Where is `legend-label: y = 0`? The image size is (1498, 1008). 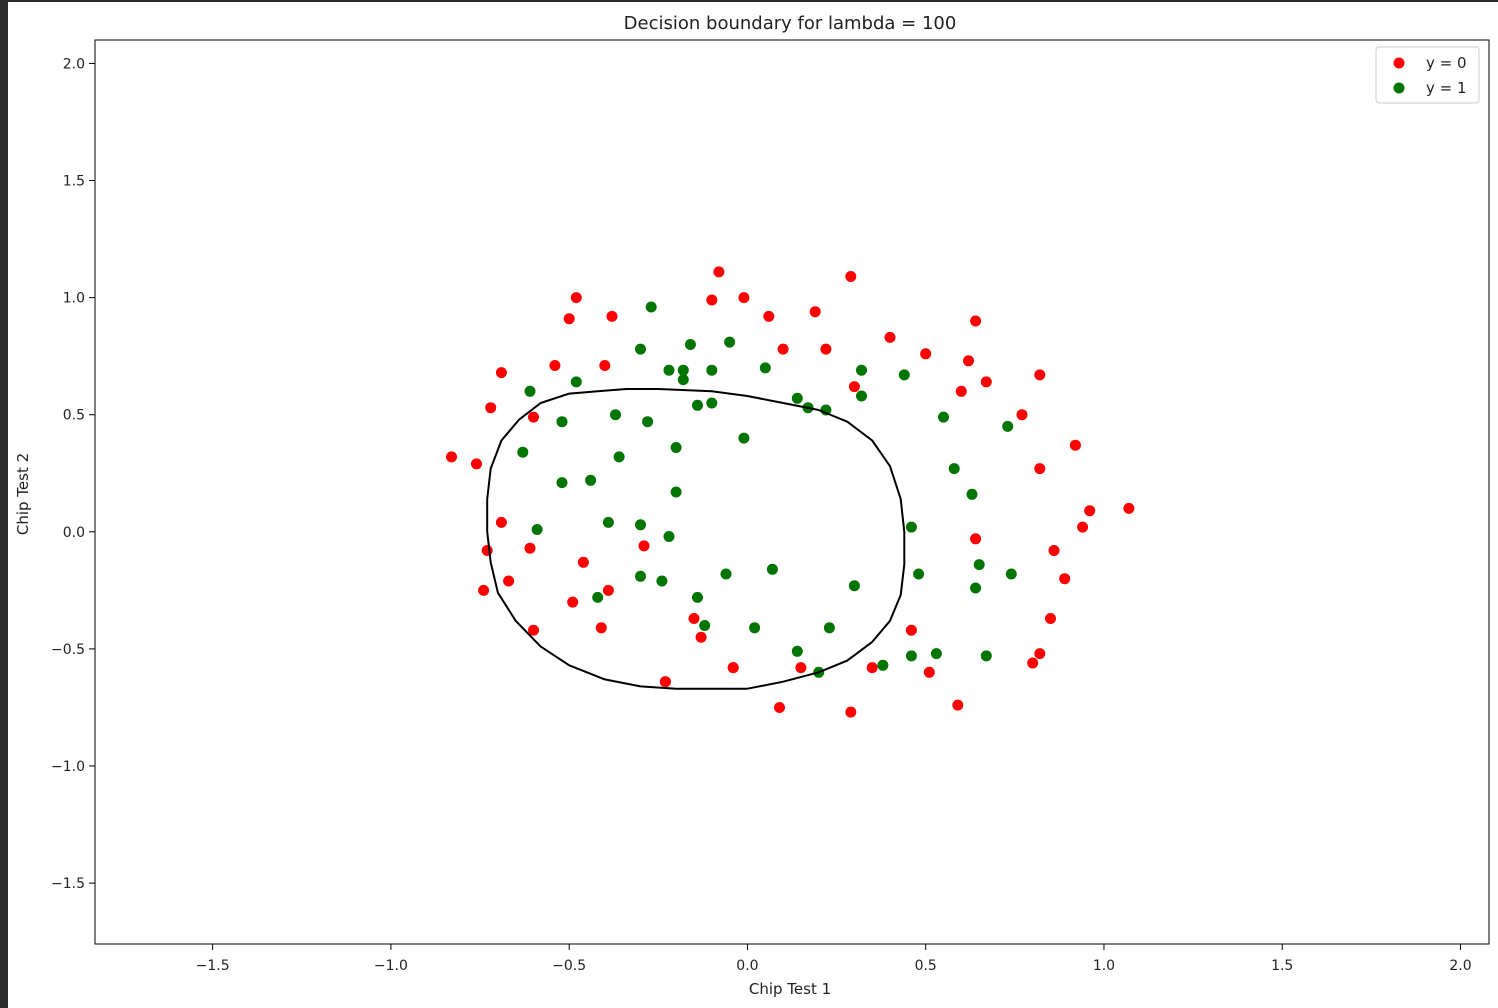 legend-label: y = 0 is located at coordinates (1446, 63).